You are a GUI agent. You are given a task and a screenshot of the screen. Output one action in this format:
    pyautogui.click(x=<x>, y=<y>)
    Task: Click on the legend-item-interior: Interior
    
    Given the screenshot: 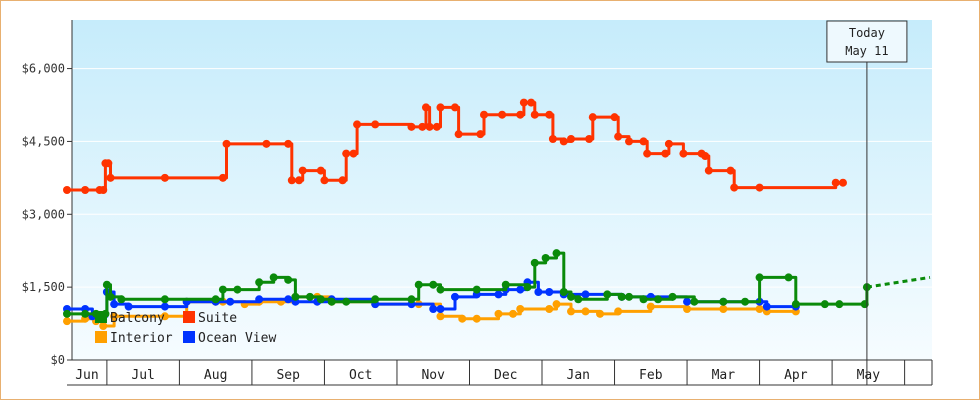 What is the action you would take?
    pyautogui.click(x=134, y=338)
    